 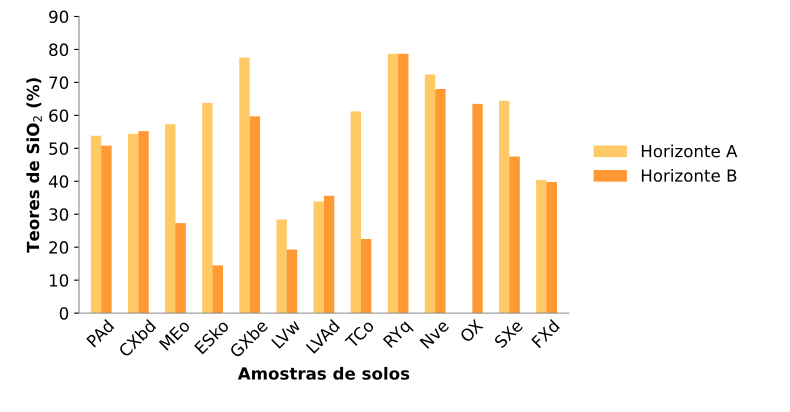 I want to click on x-tick-label: Nve, so click(x=435, y=333).